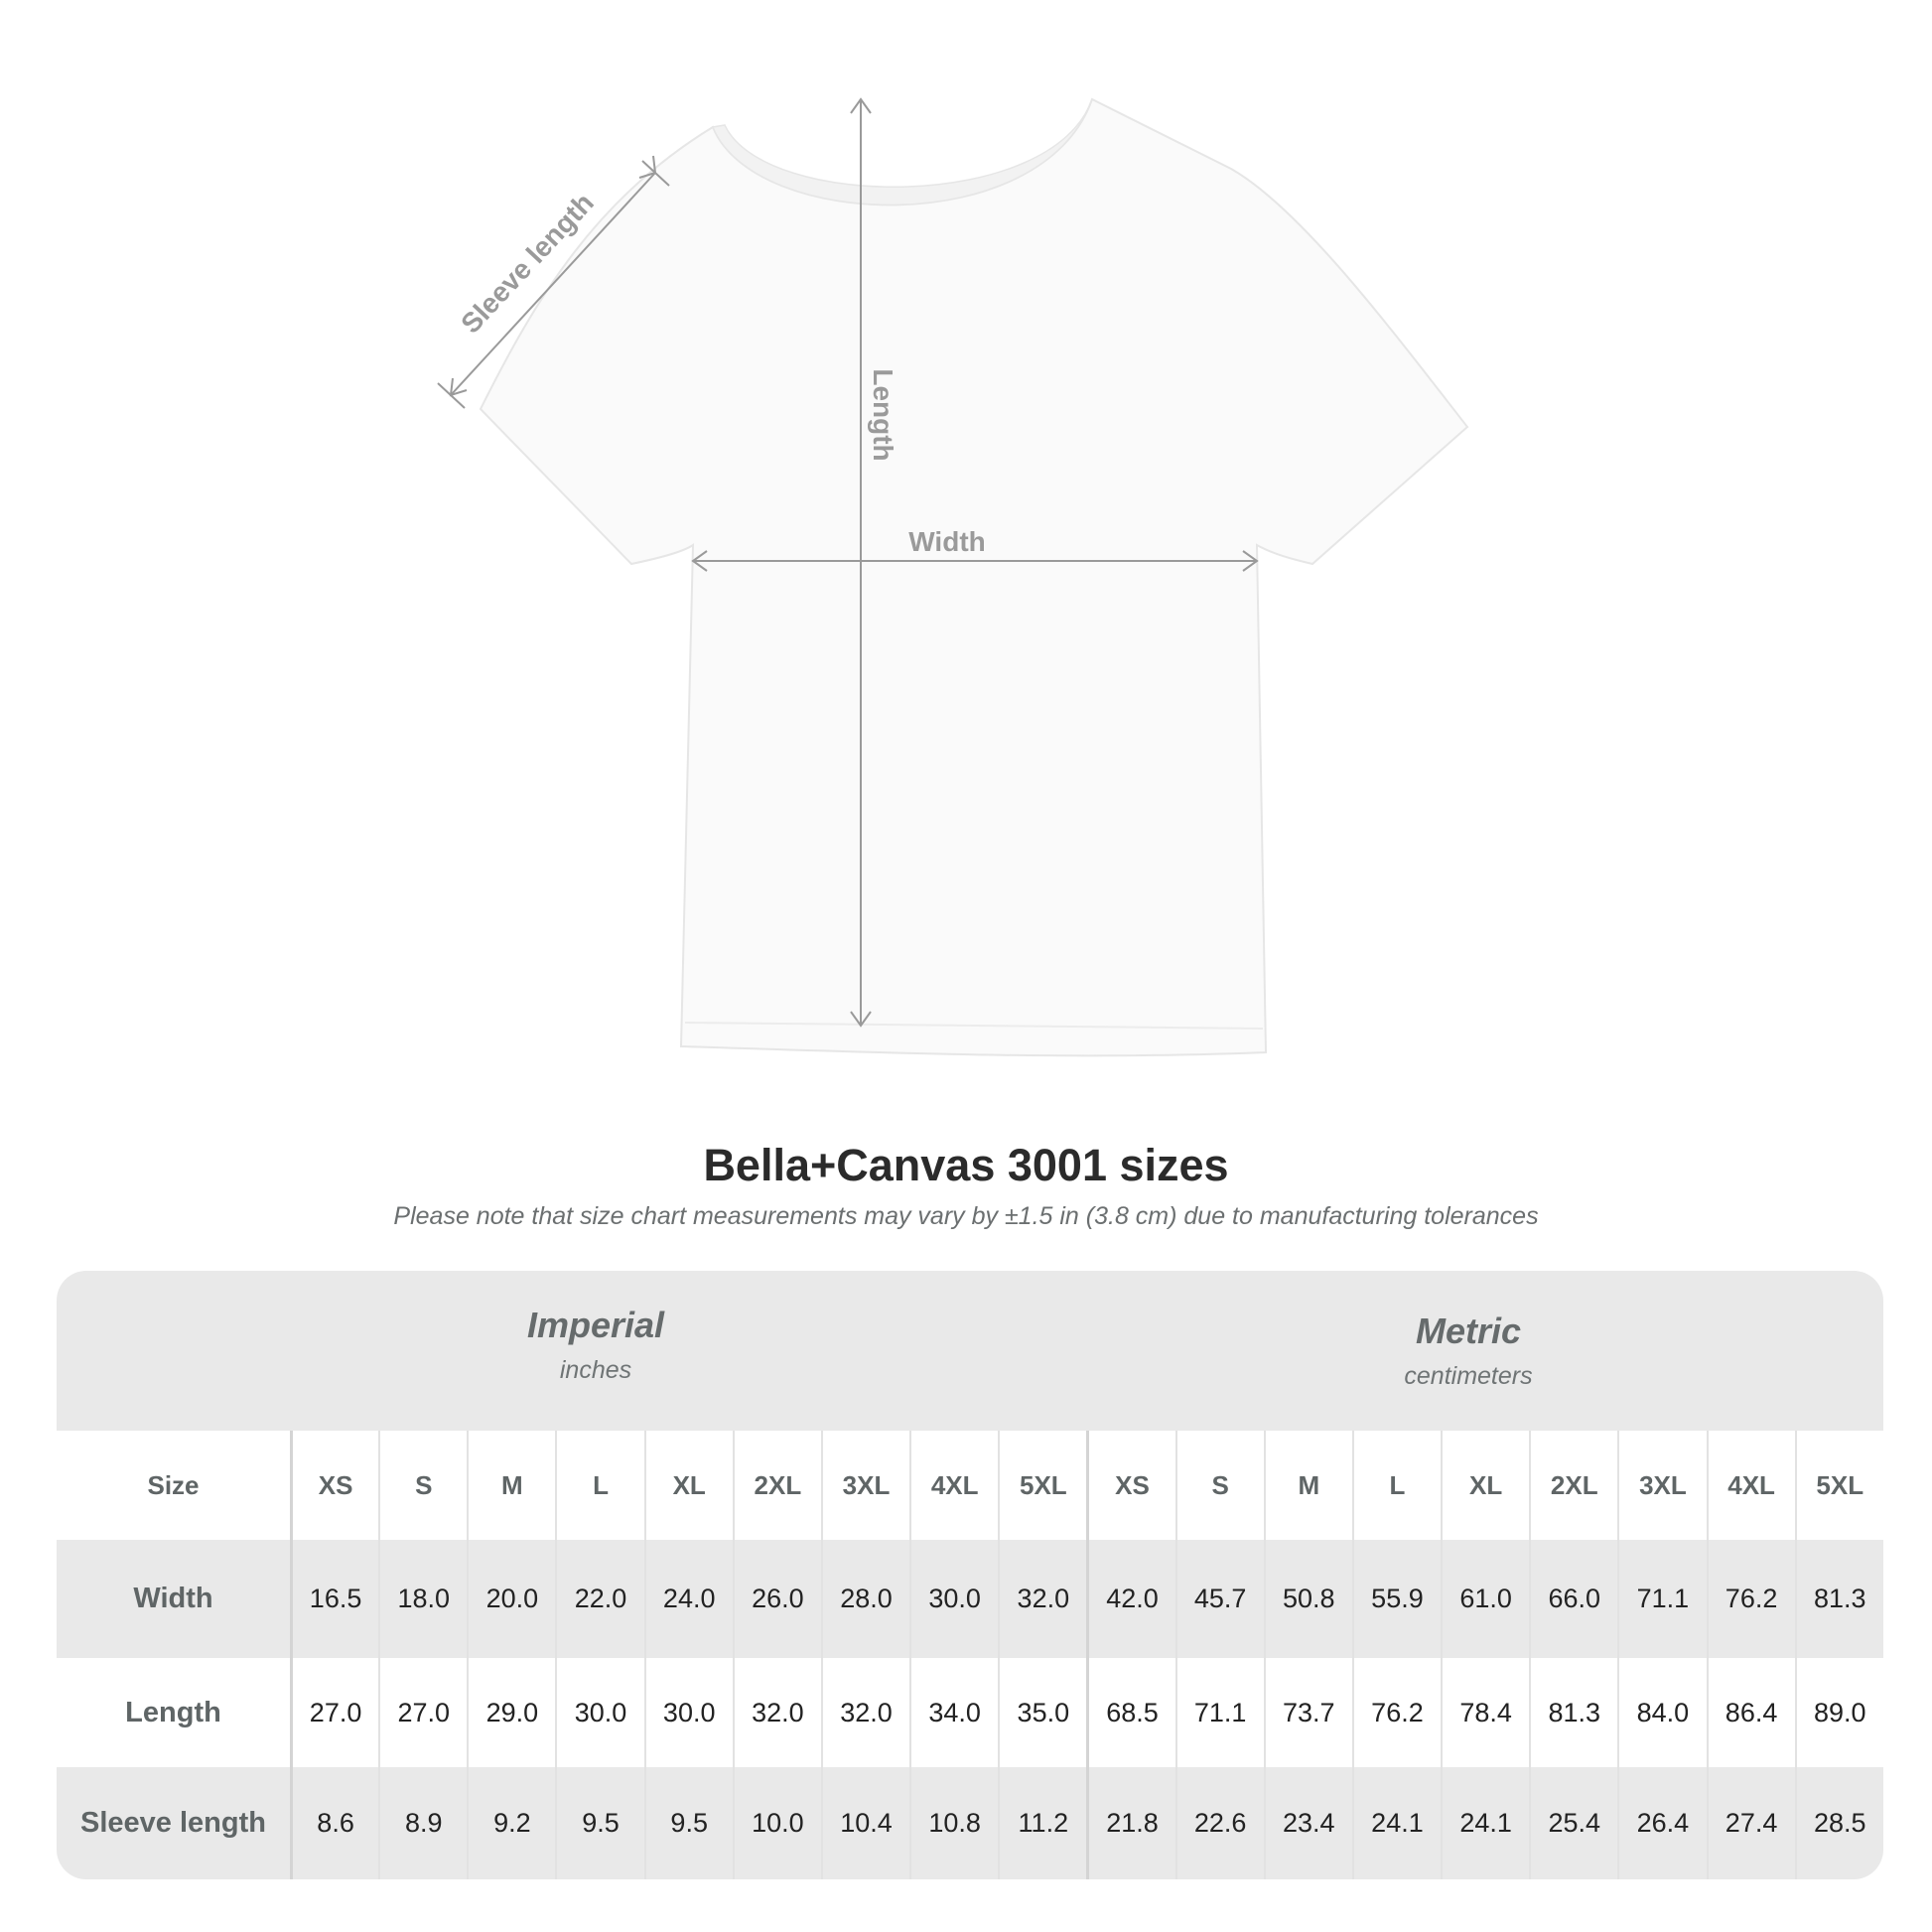 This screenshot has width=1932, height=1932. Describe the element at coordinates (553, 282) in the screenshot. I see `sleeve-measure-line` at that location.